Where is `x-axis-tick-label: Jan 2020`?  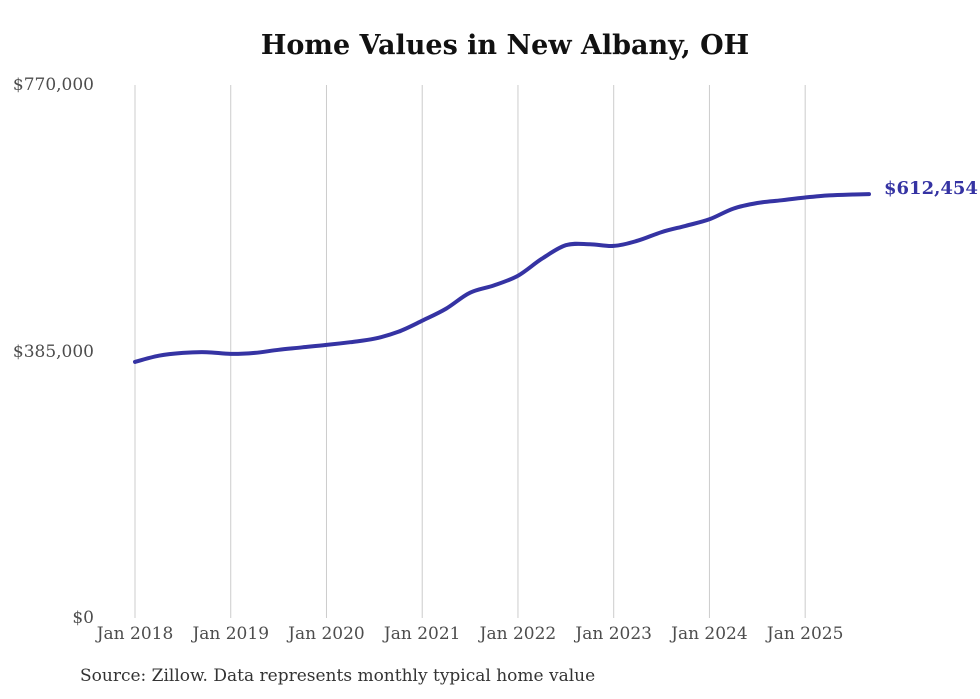
x-axis-tick-label: Jan 2020 is located at coordinates (326, 634).